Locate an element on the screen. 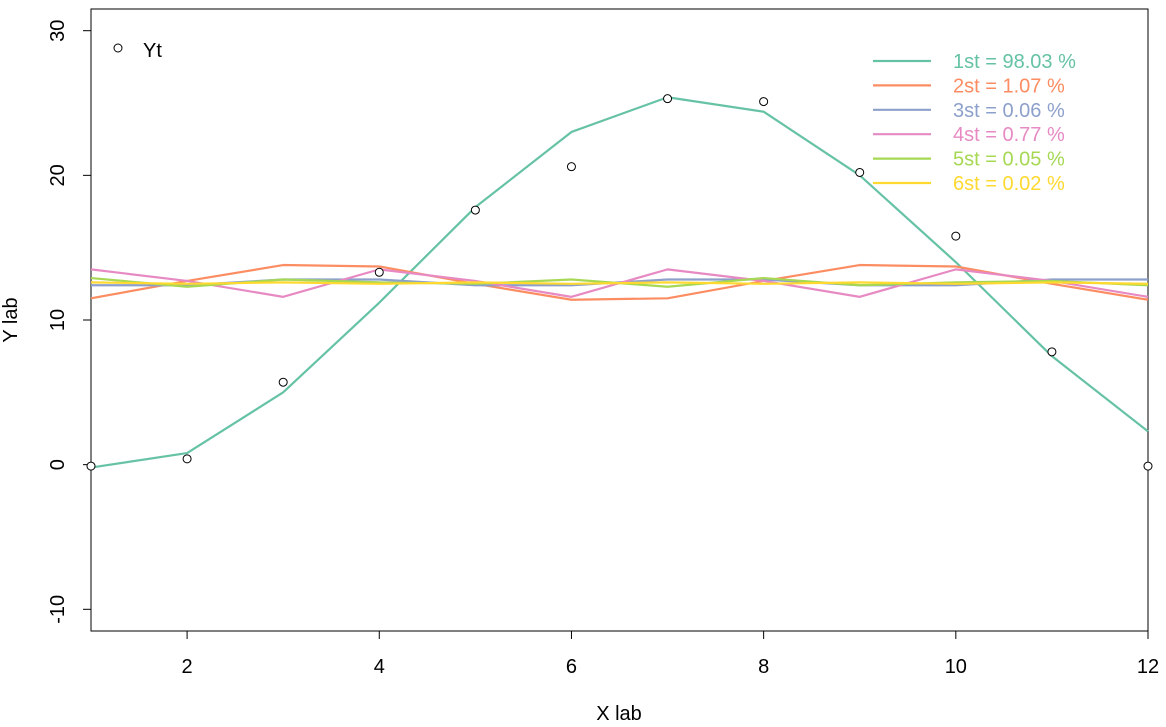 The image size is (1166, 727). x-axis-label: X lab is located at coordinates (619, 714).